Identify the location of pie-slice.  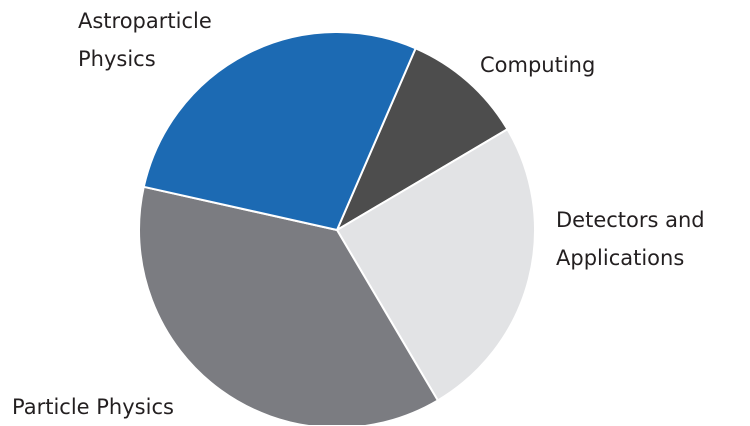
(422, 139).